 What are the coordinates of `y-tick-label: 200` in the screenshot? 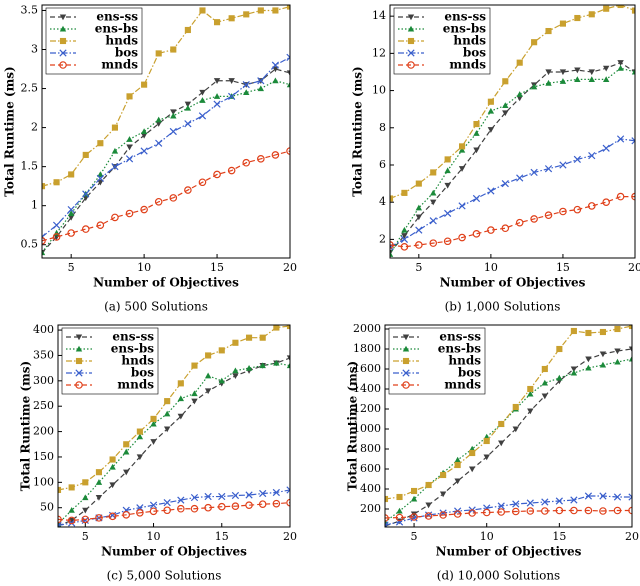 It's located at (370, 508).